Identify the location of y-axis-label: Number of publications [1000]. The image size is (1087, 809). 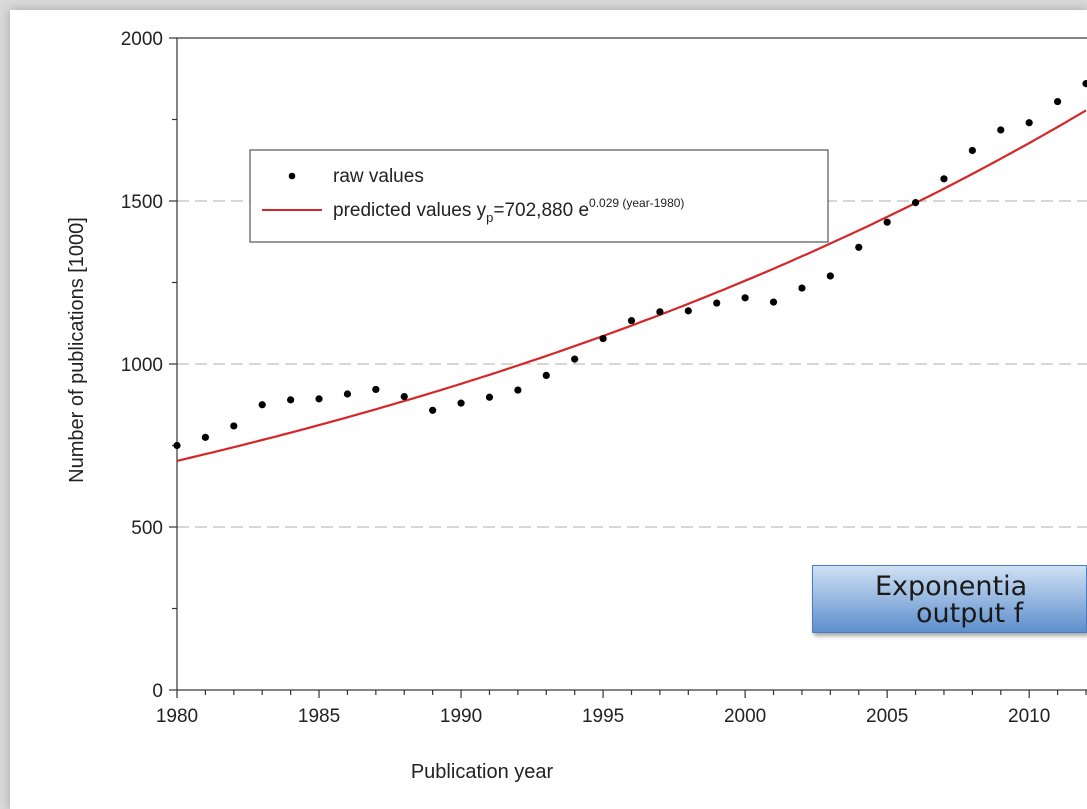
(77, 350).